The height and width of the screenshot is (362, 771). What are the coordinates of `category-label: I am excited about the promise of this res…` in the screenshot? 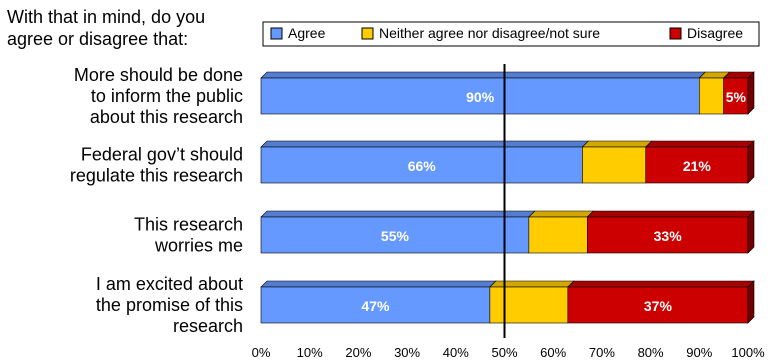 It's located at (169, 305).